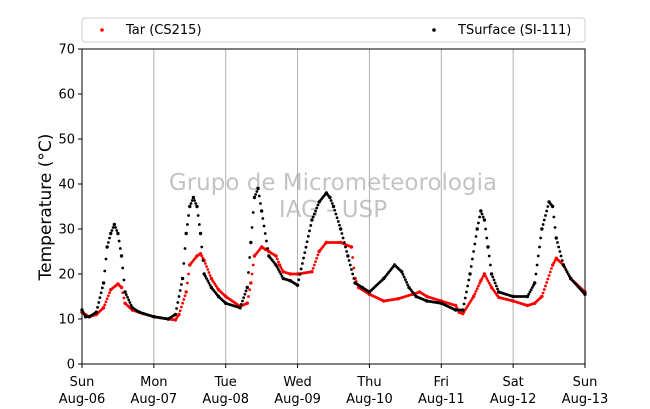  Describe the element at coordinates (297, 382) in the screenshot. I see `x-tick-day: Wed` at that location.